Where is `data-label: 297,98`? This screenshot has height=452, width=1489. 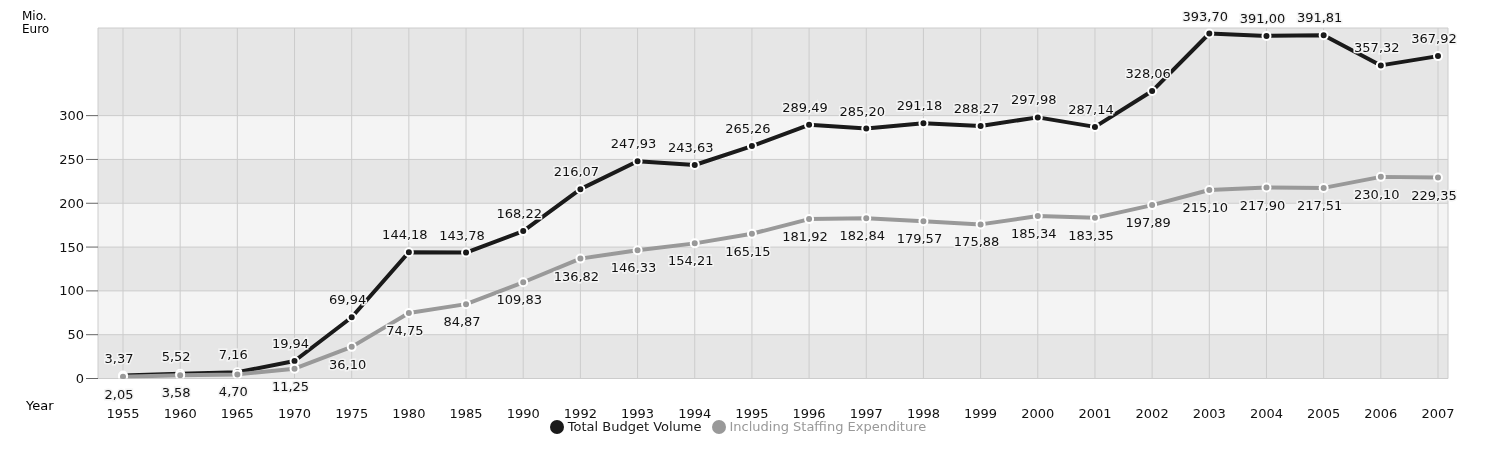
data-label: 297,98 is located at coordinates (1034, 100).